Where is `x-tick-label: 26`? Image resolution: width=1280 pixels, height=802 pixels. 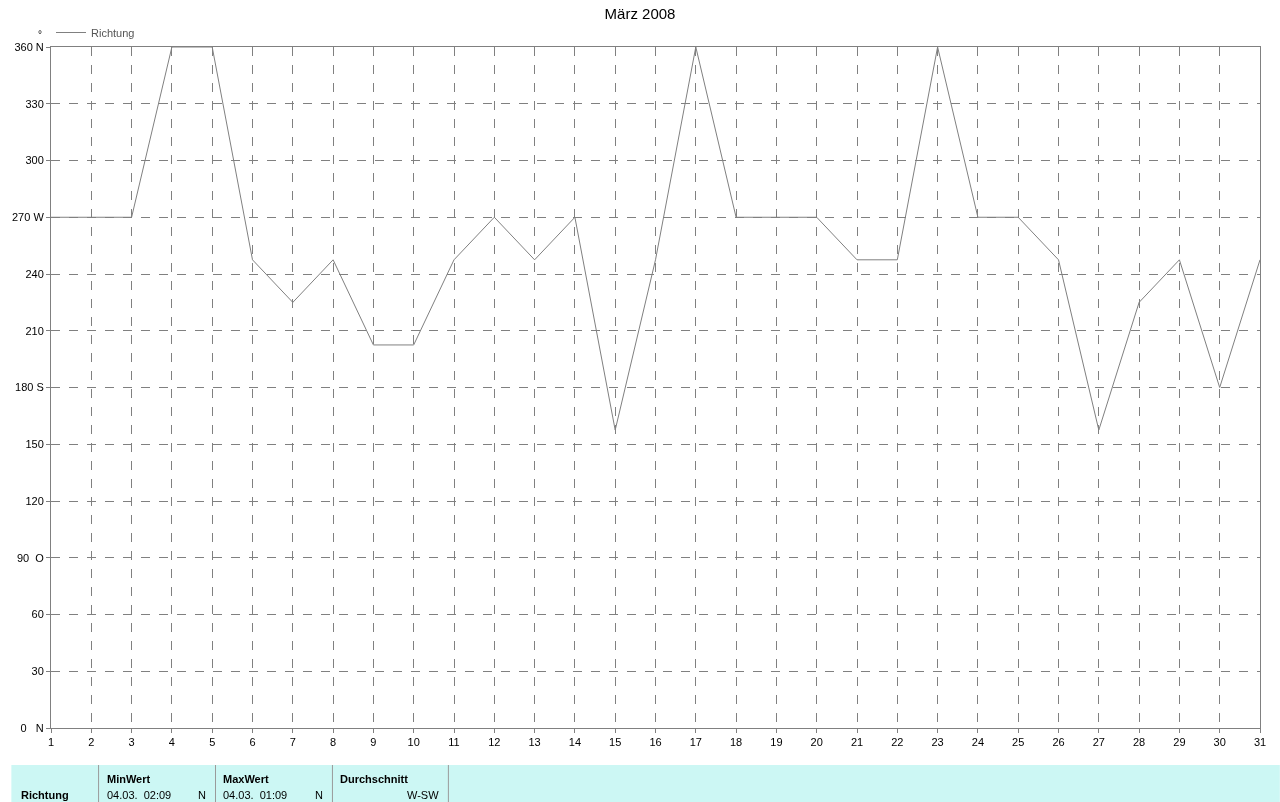 x-tick-label: 26 is located at coordinates (1058, 742).